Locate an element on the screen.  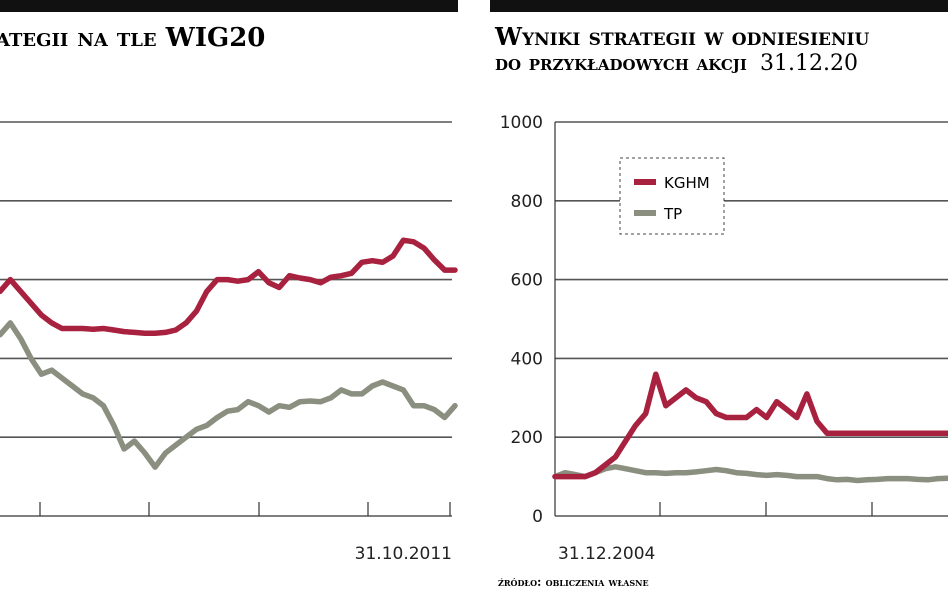
left-chart-title: ategii na tle WIG20 is located at coordinates (132, 38).